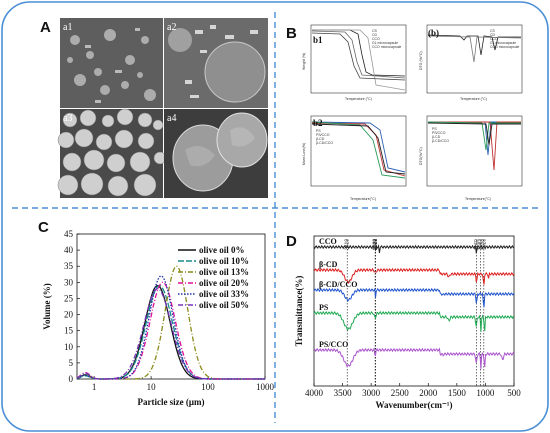  I want to click on panel-b-label: B, so click(291, 33).